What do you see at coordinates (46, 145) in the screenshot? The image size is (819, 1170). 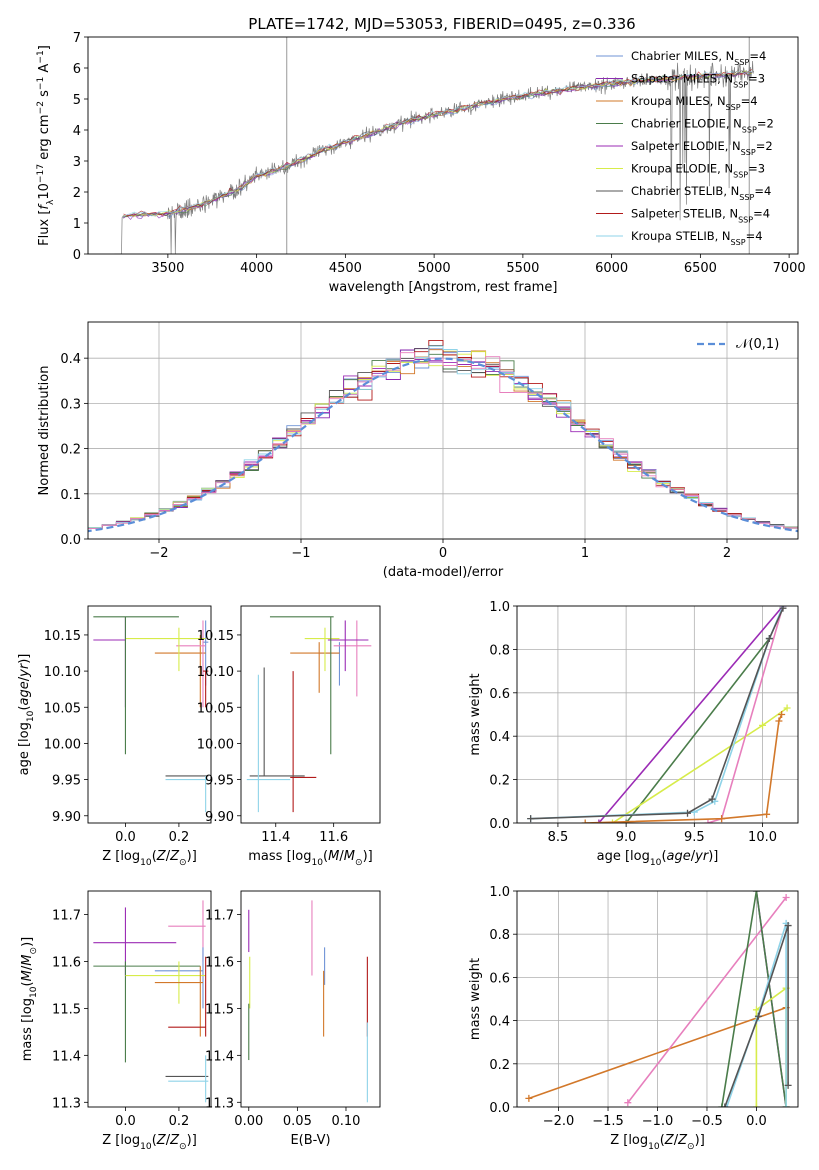 I see `y-axis-label: Flux [fλ10−17 erg cm−2 s−1 A−1]` at bounding box center [46, 145].